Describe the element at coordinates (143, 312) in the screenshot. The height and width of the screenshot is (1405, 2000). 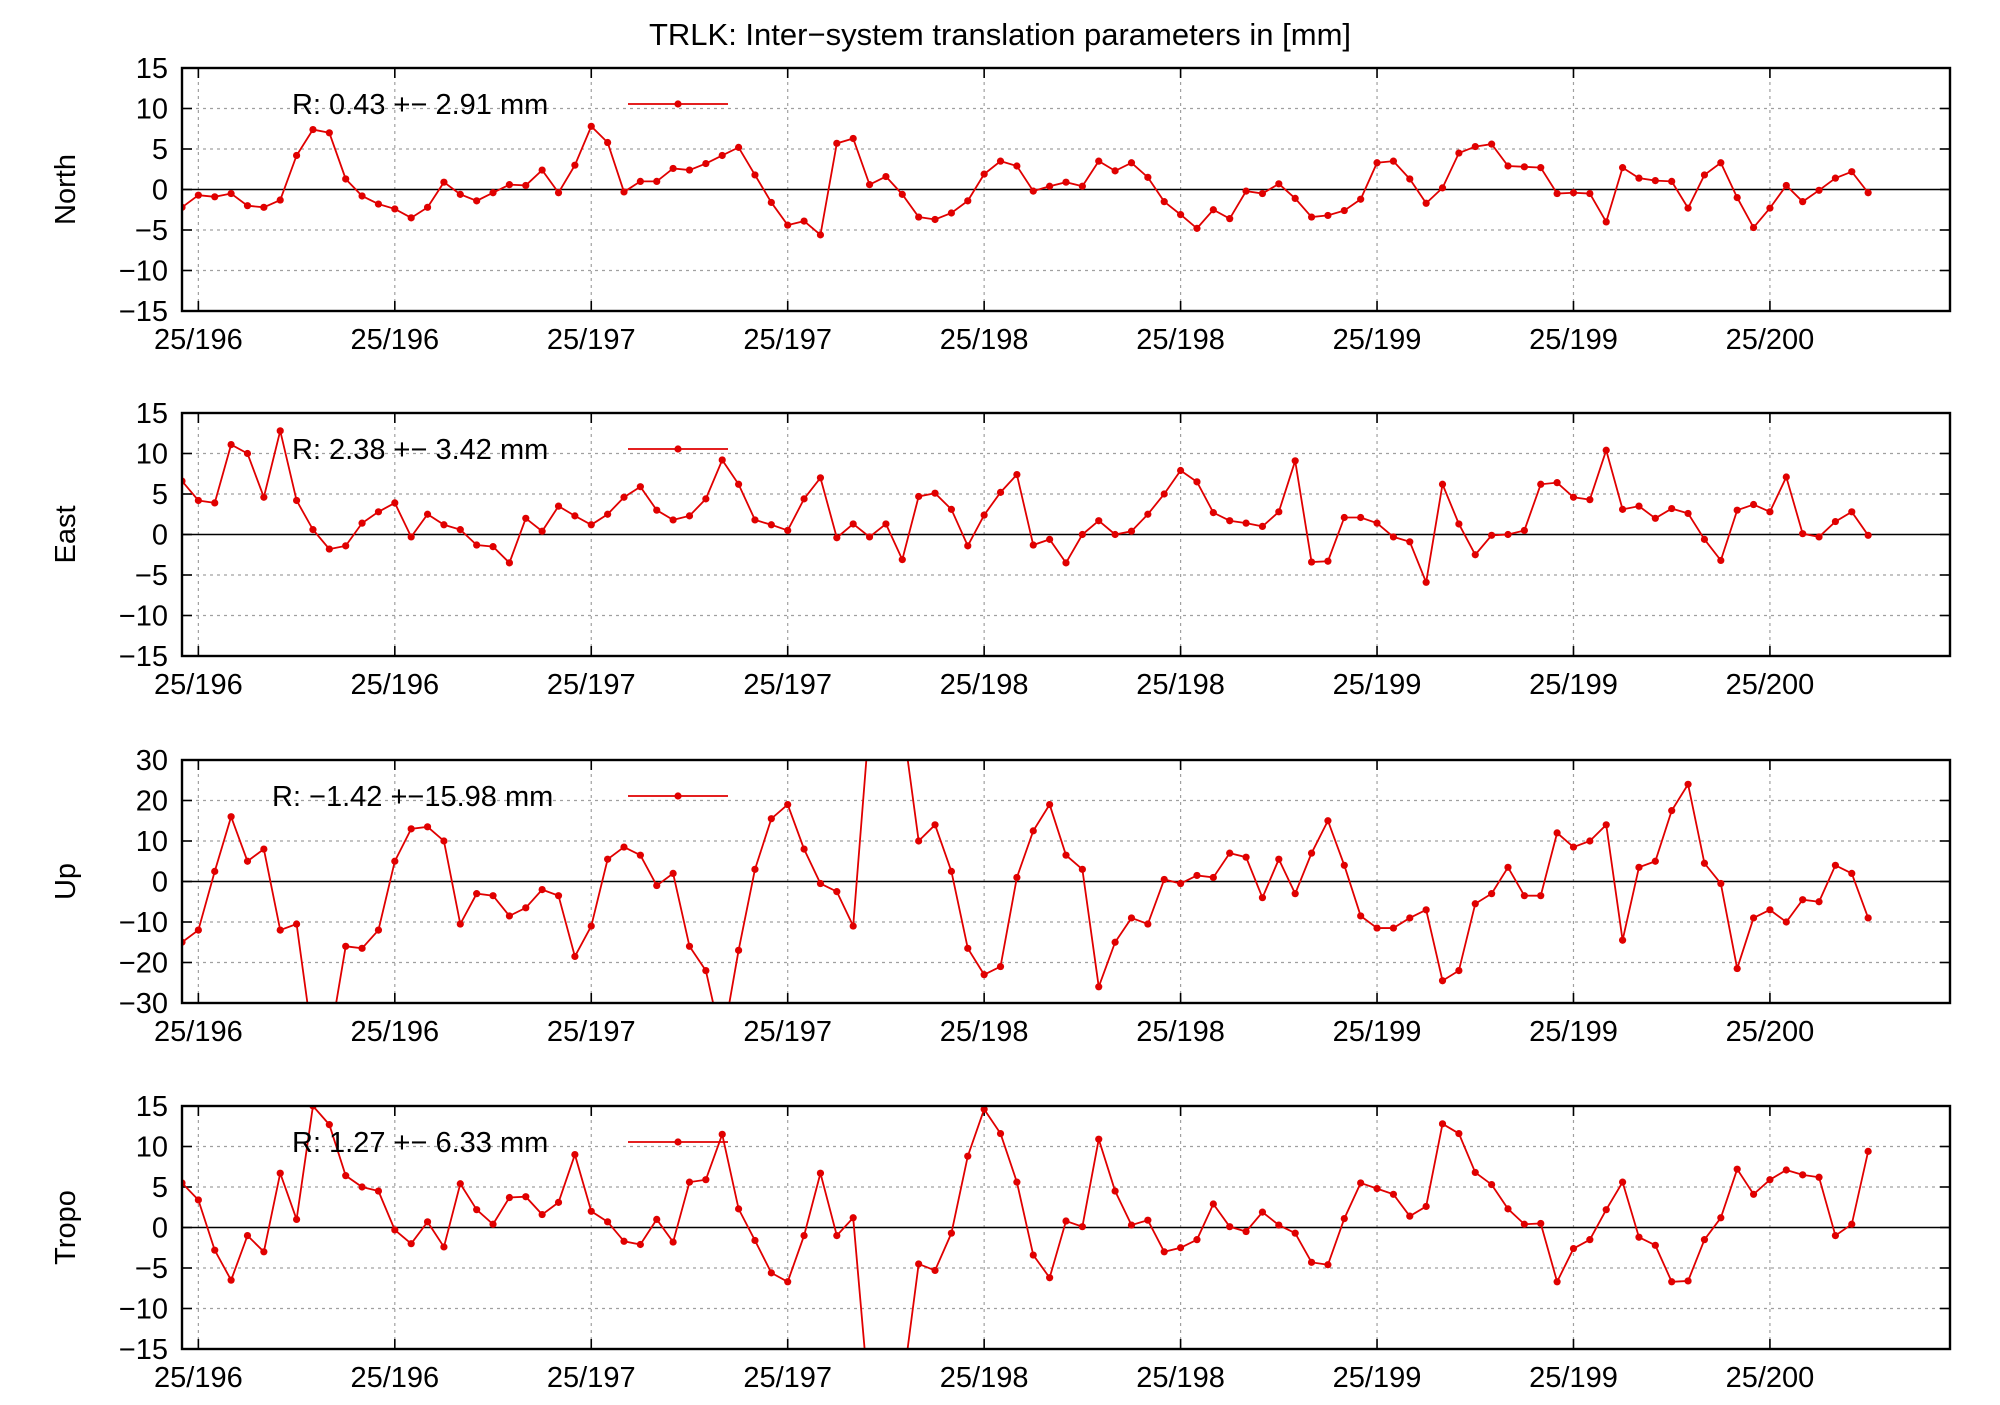
I see `y-tick-label: −15` at that location.